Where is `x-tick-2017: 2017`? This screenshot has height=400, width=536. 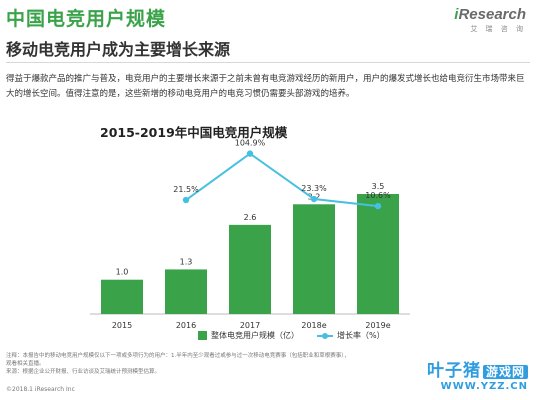 x-tick-2017: 2017 is located at coordinates (250, 325).